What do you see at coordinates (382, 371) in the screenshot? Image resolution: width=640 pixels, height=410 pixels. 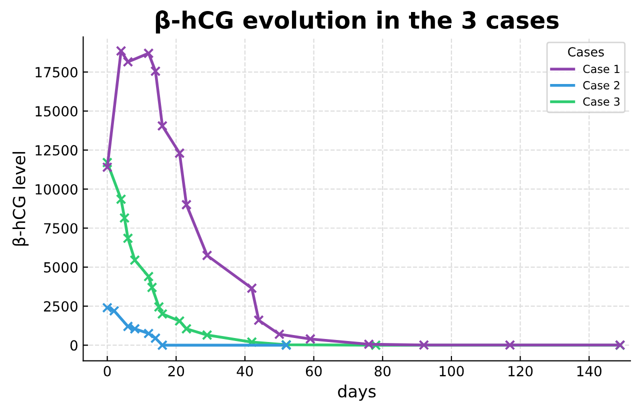 I see `x-tick-label: 80` at bounding box center [382, 371].